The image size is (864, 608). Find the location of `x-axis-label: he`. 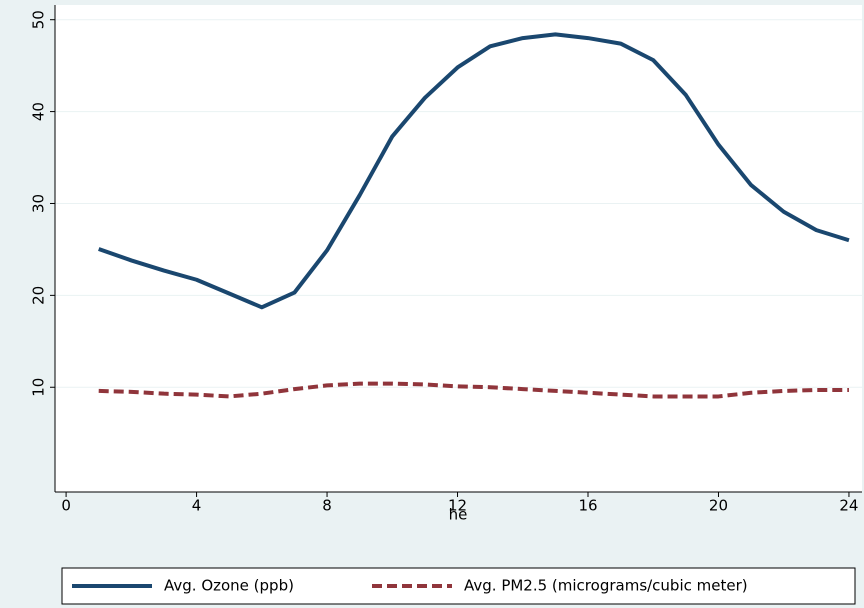

x-axis-label: he is located at coordinates (458, 515).